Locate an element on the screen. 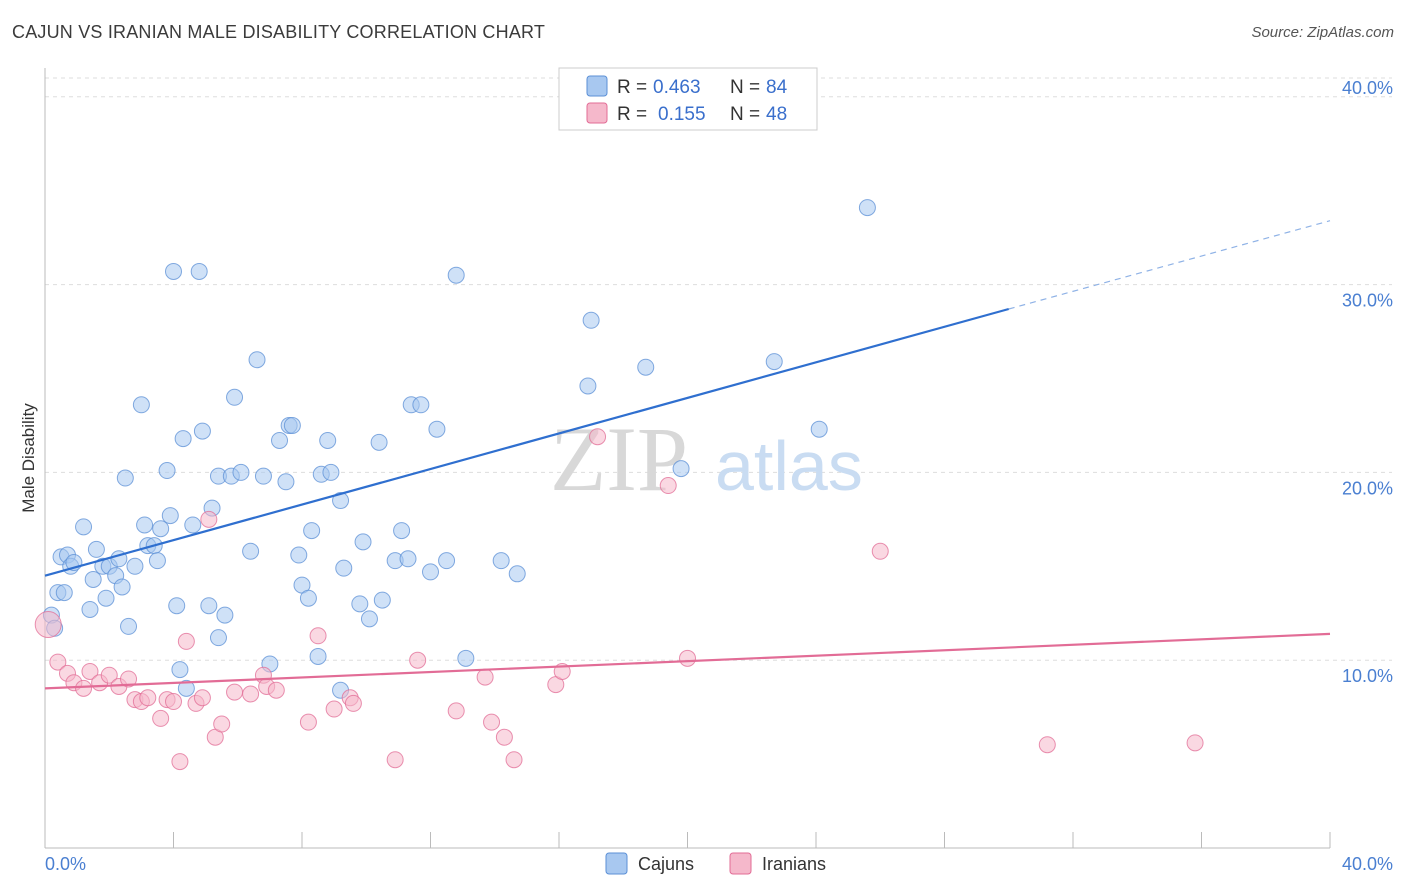 The image size is (1406, 892). x-tick-label-max: 40.0% is located at coordinates (1367, 864).